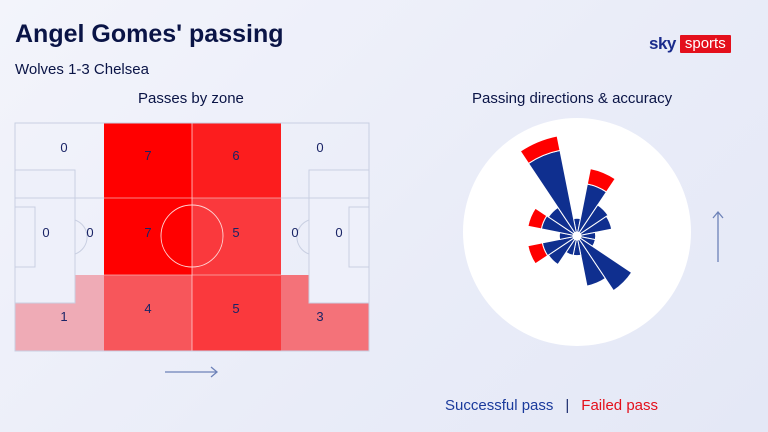  I want to click on rose-failed-NNW, so click(540, 150).